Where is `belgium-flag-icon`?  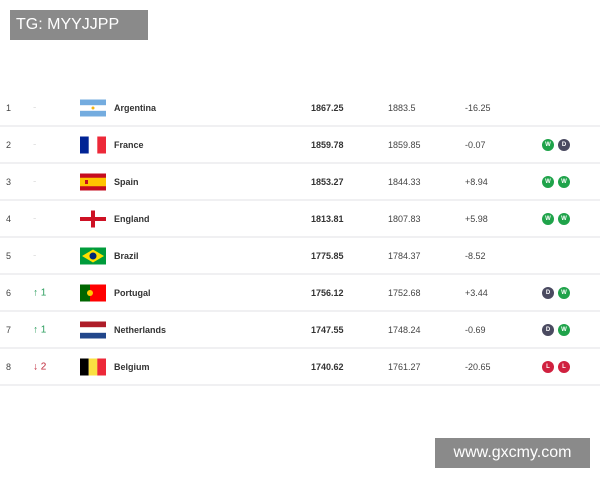
belgium-flag-icon is located at coordinates (93, 366).